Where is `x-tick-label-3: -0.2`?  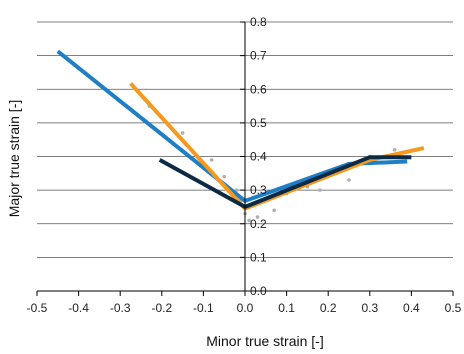 x-tick-label-3: -0.2 is located at coordinates (161, 308).